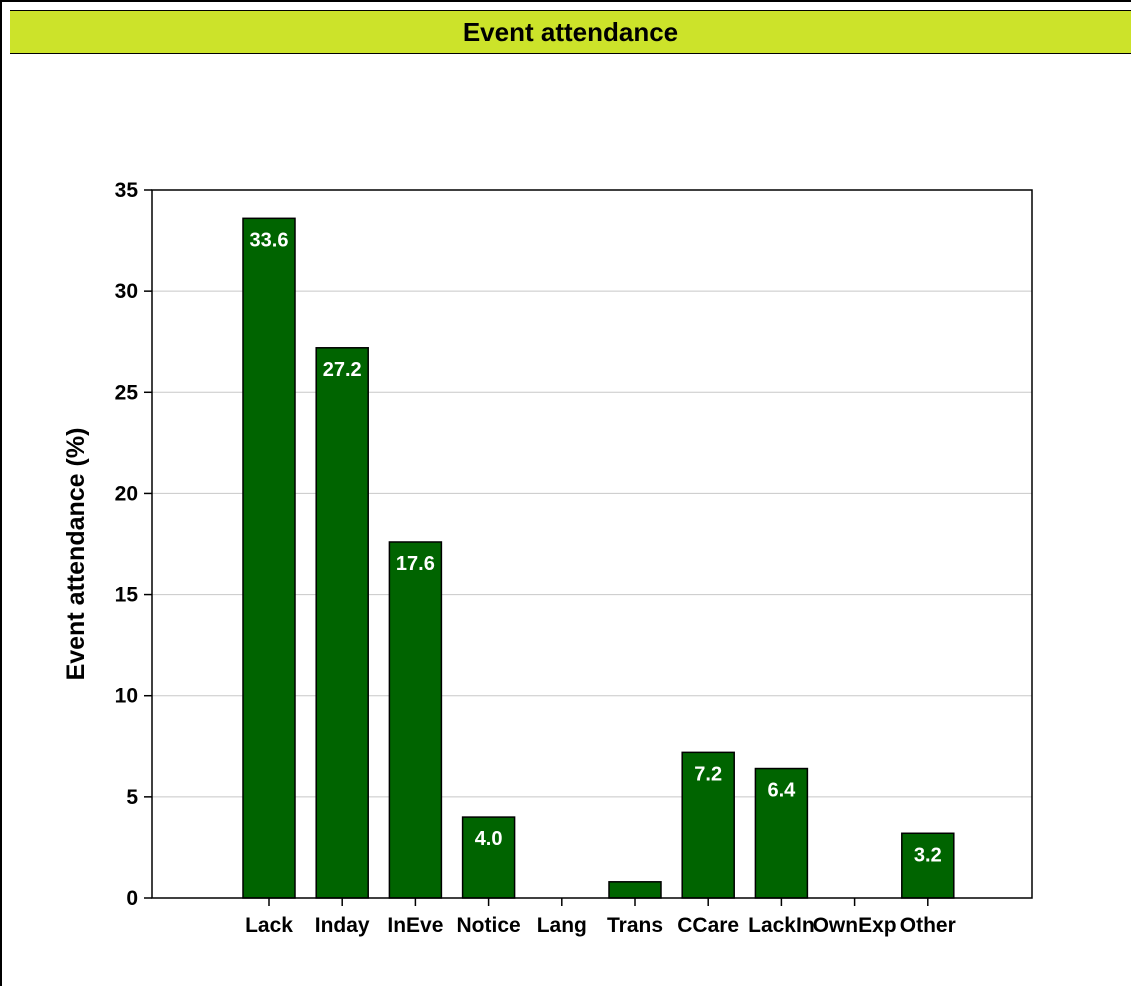 This screenshot has height=986, width=1131. What do you see at coordinates (489, 839) in the screenshot?
I see `data-label-notice: 4.0` at bounding box center [489, 839].